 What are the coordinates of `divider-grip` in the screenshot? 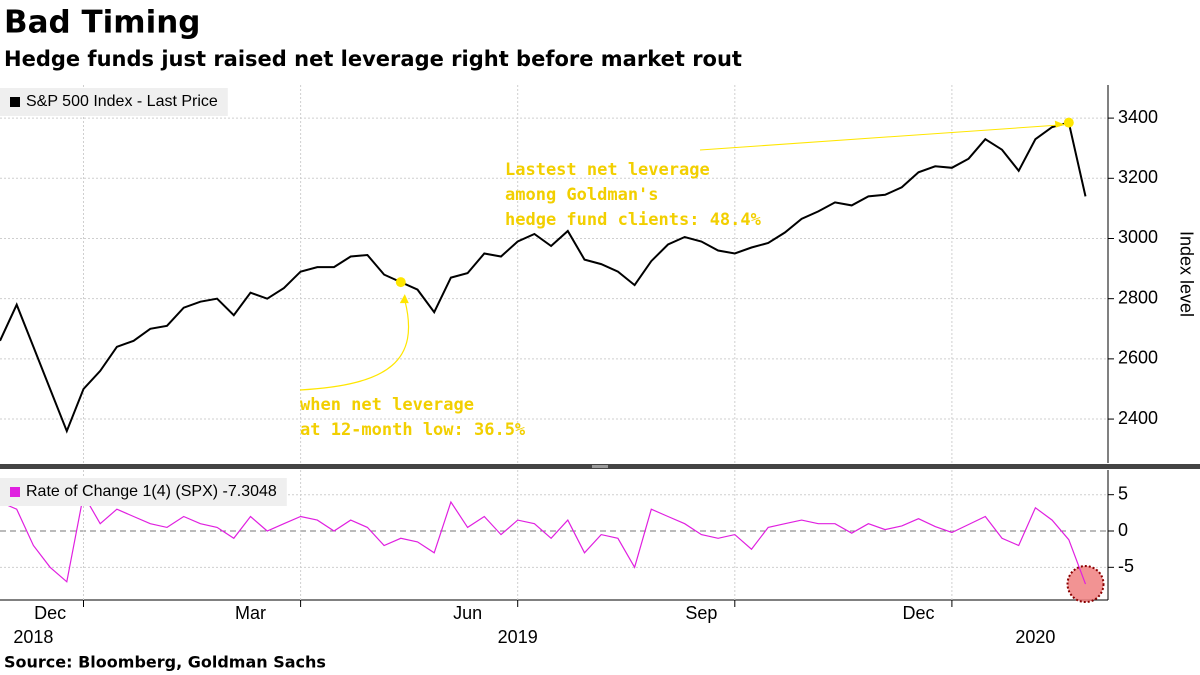 It's located at (600, 466).